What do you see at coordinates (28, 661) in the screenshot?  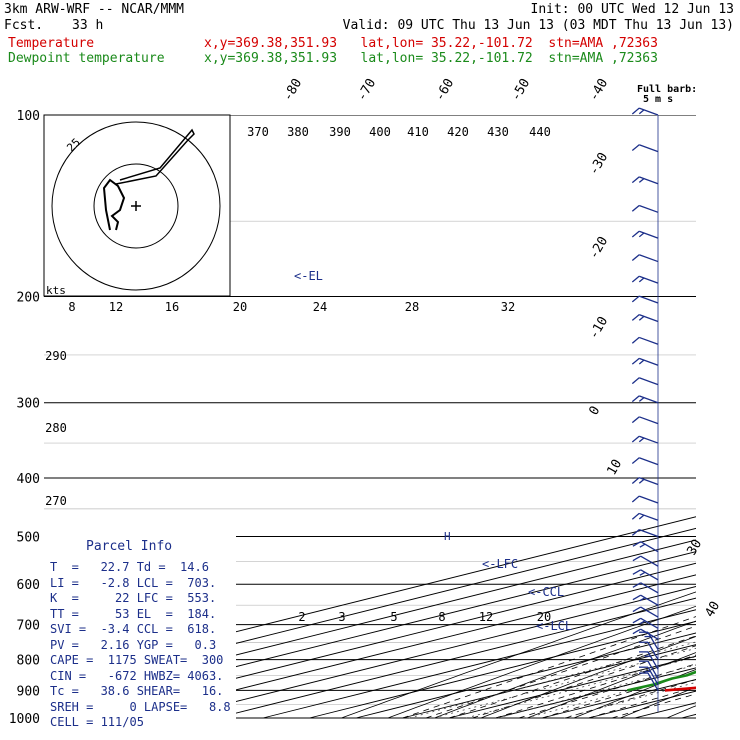 I see `pressure-tick-label: 800` at bounding box center [28, 661].